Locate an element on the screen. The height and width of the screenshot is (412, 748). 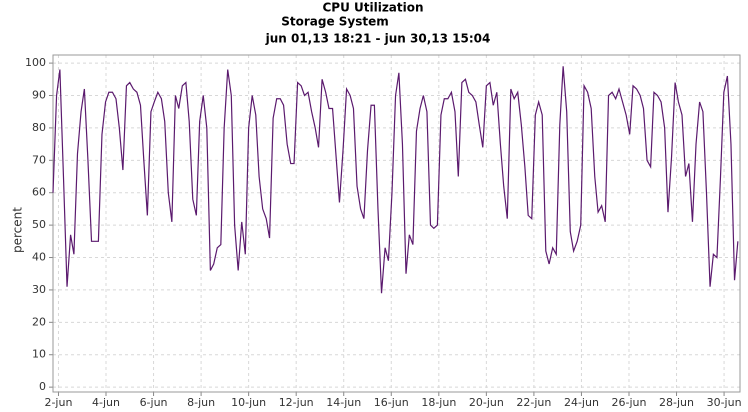
chart-title: CPU Utilization is located at coordinates (372, 8).